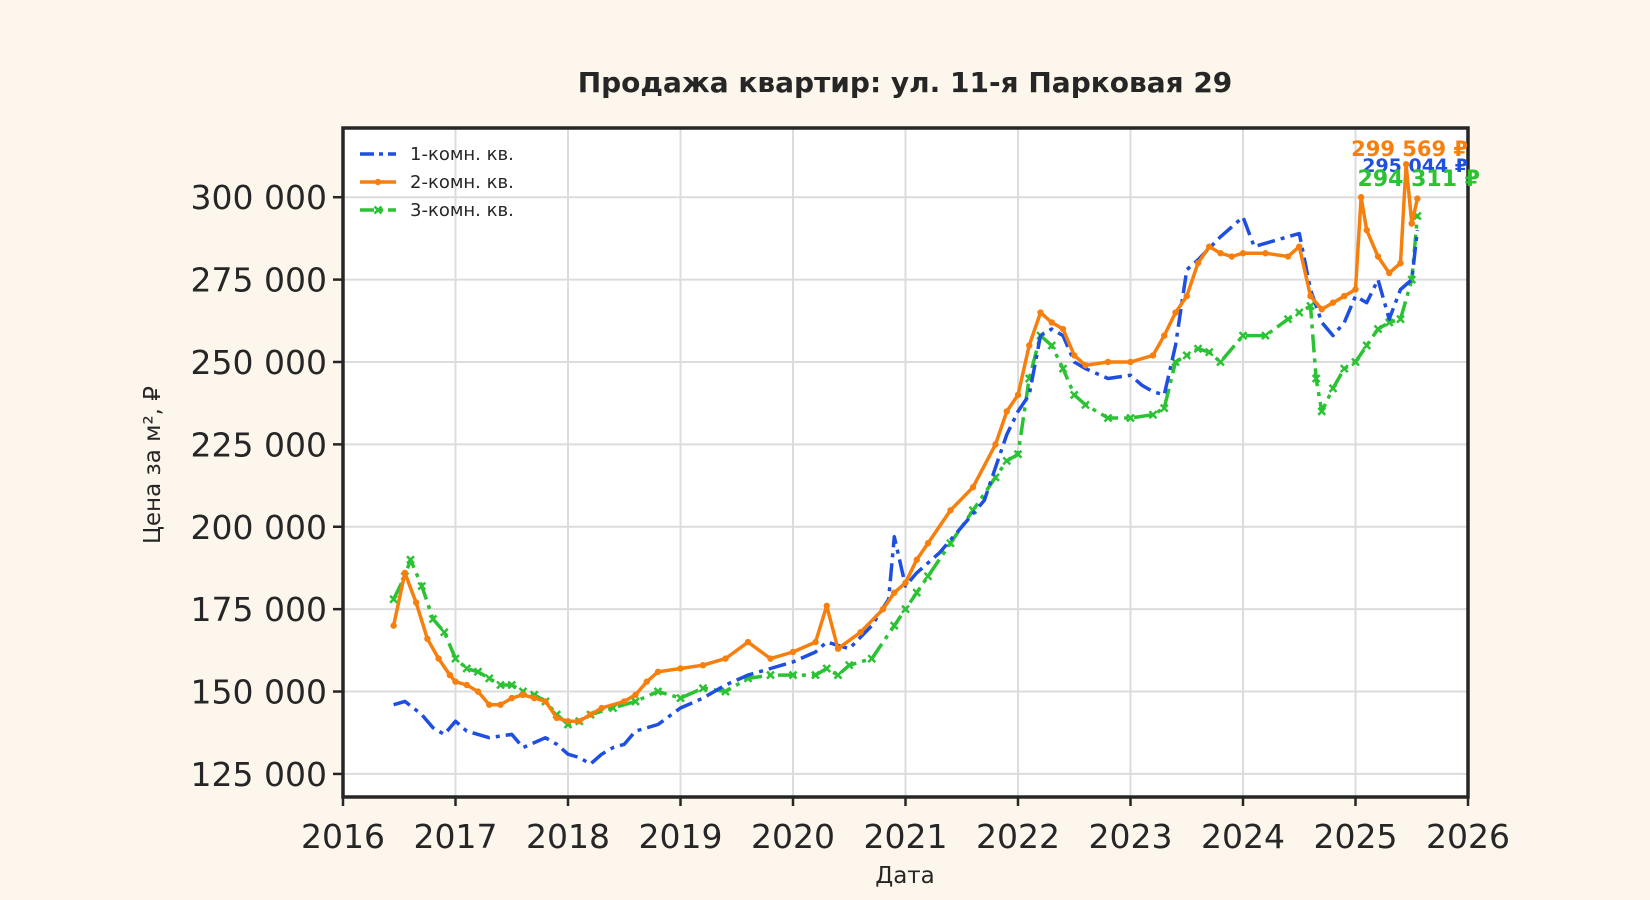  What do you see at coordinates (1018, 836) in the screenshot?
I see `x-tick-label: 2022` at bounding box center [1018, 836].